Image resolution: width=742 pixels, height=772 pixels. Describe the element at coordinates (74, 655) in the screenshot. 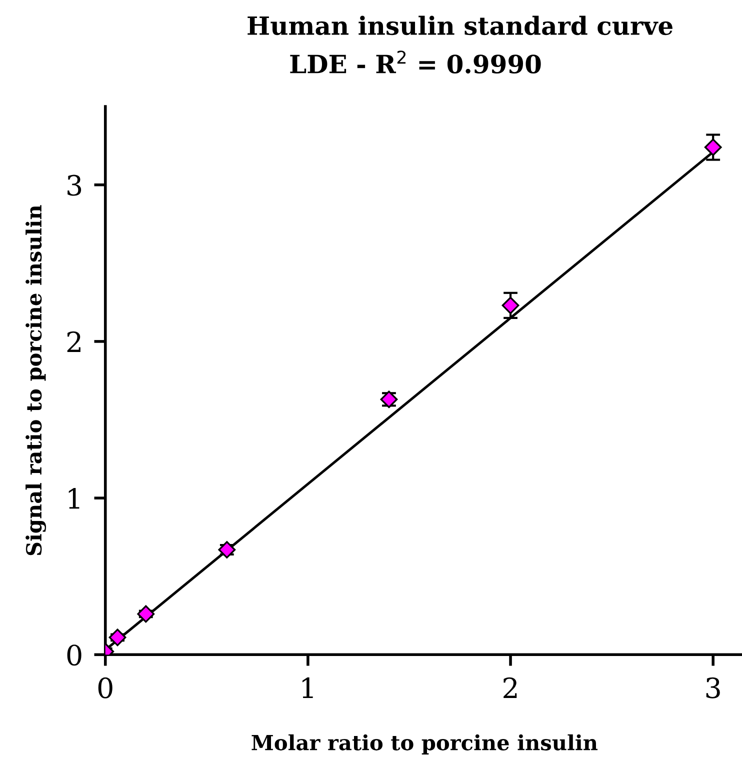

I see `y-tick-label: 0` at that location.